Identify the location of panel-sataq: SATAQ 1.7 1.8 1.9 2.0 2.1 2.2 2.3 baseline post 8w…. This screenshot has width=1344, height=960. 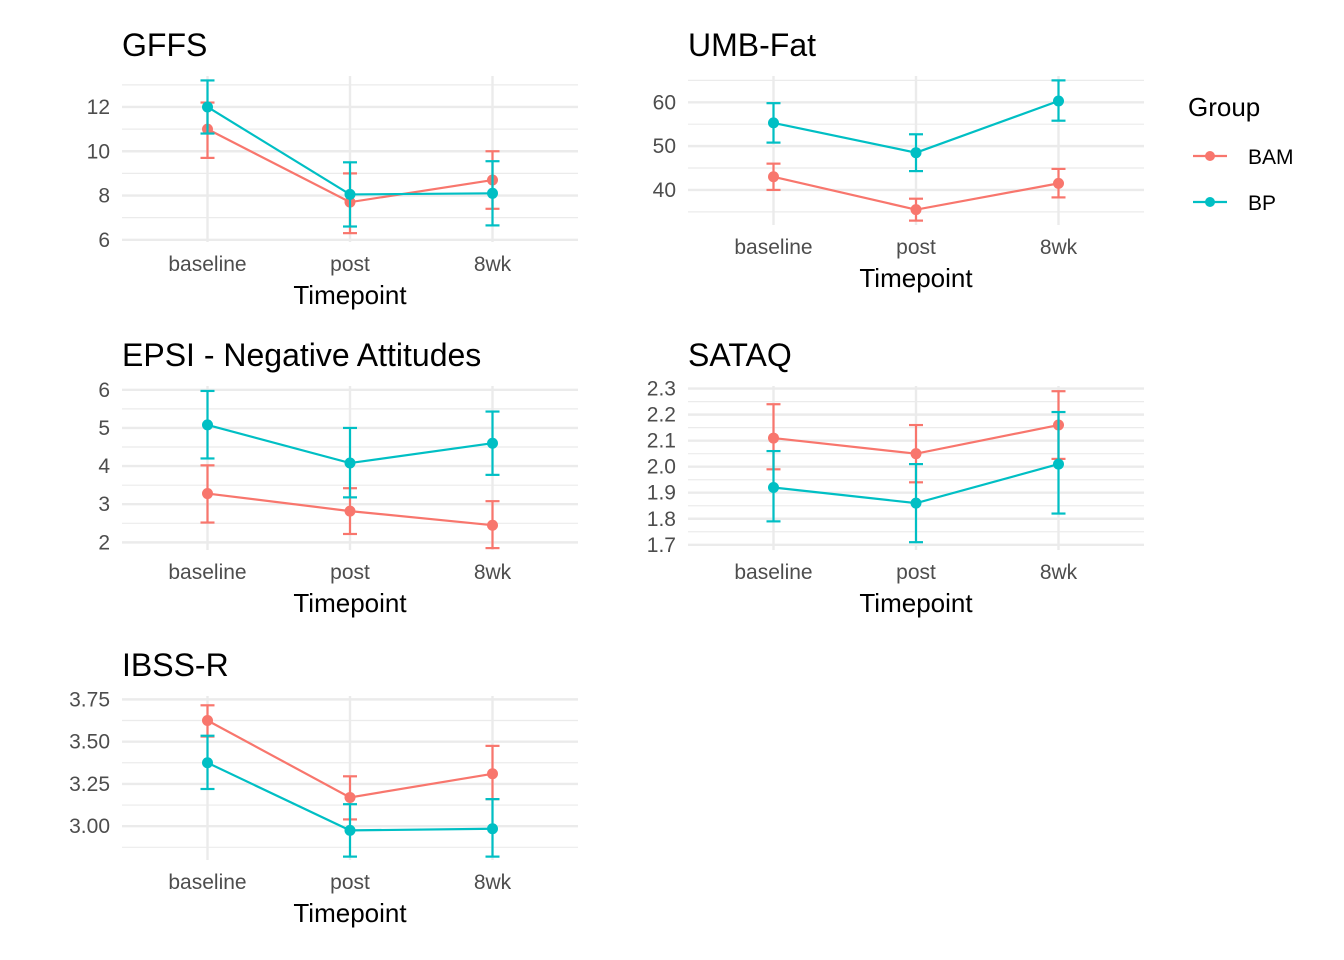
(895, 477).